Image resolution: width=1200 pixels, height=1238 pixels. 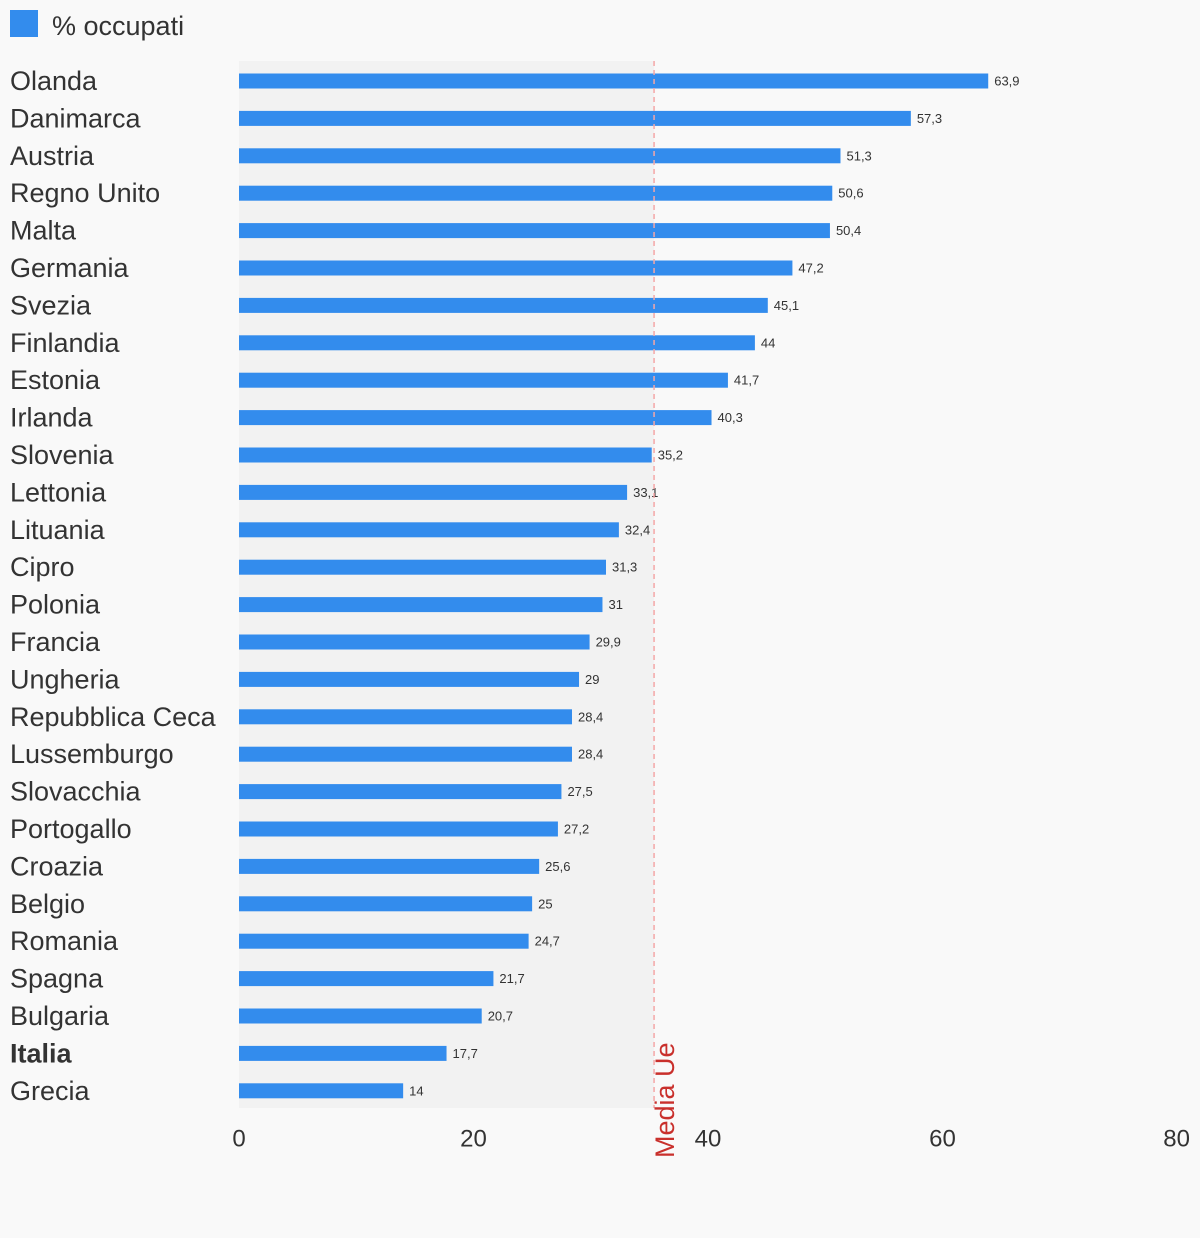 What do you see at coordinates (60, 1016) in the screenshot?
I see `category-label: Bulgaria` at bounding box center [60, 1016].